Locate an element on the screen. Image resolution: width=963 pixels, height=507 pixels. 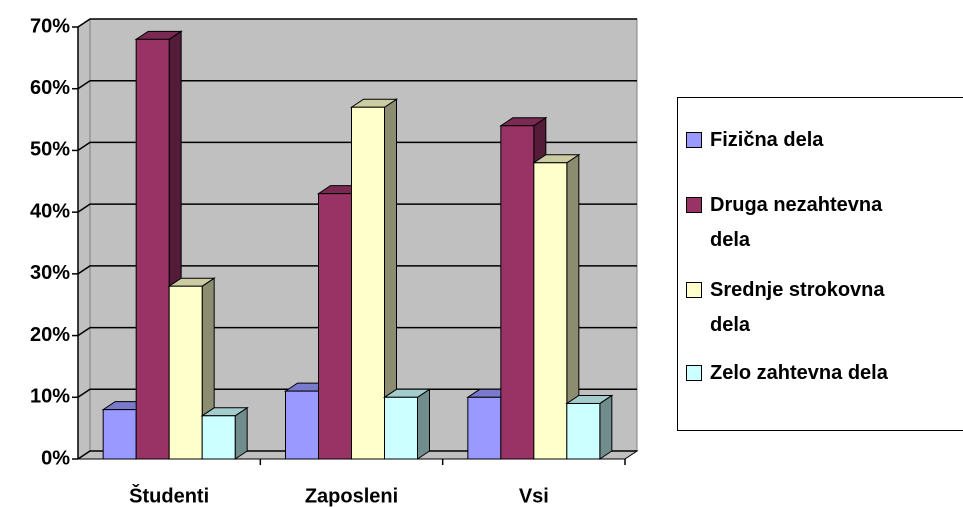
legend-entry: Fizična dela is located at coordinates (798, 140).